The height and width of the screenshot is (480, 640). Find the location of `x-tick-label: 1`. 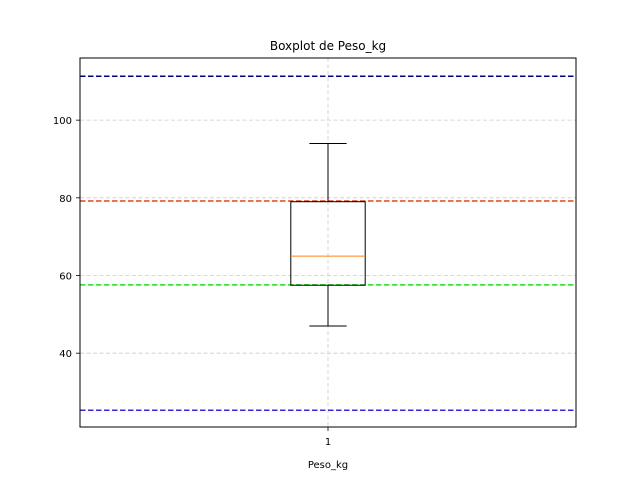

x-tick-label: 1 is located at coordinates (328, 442).